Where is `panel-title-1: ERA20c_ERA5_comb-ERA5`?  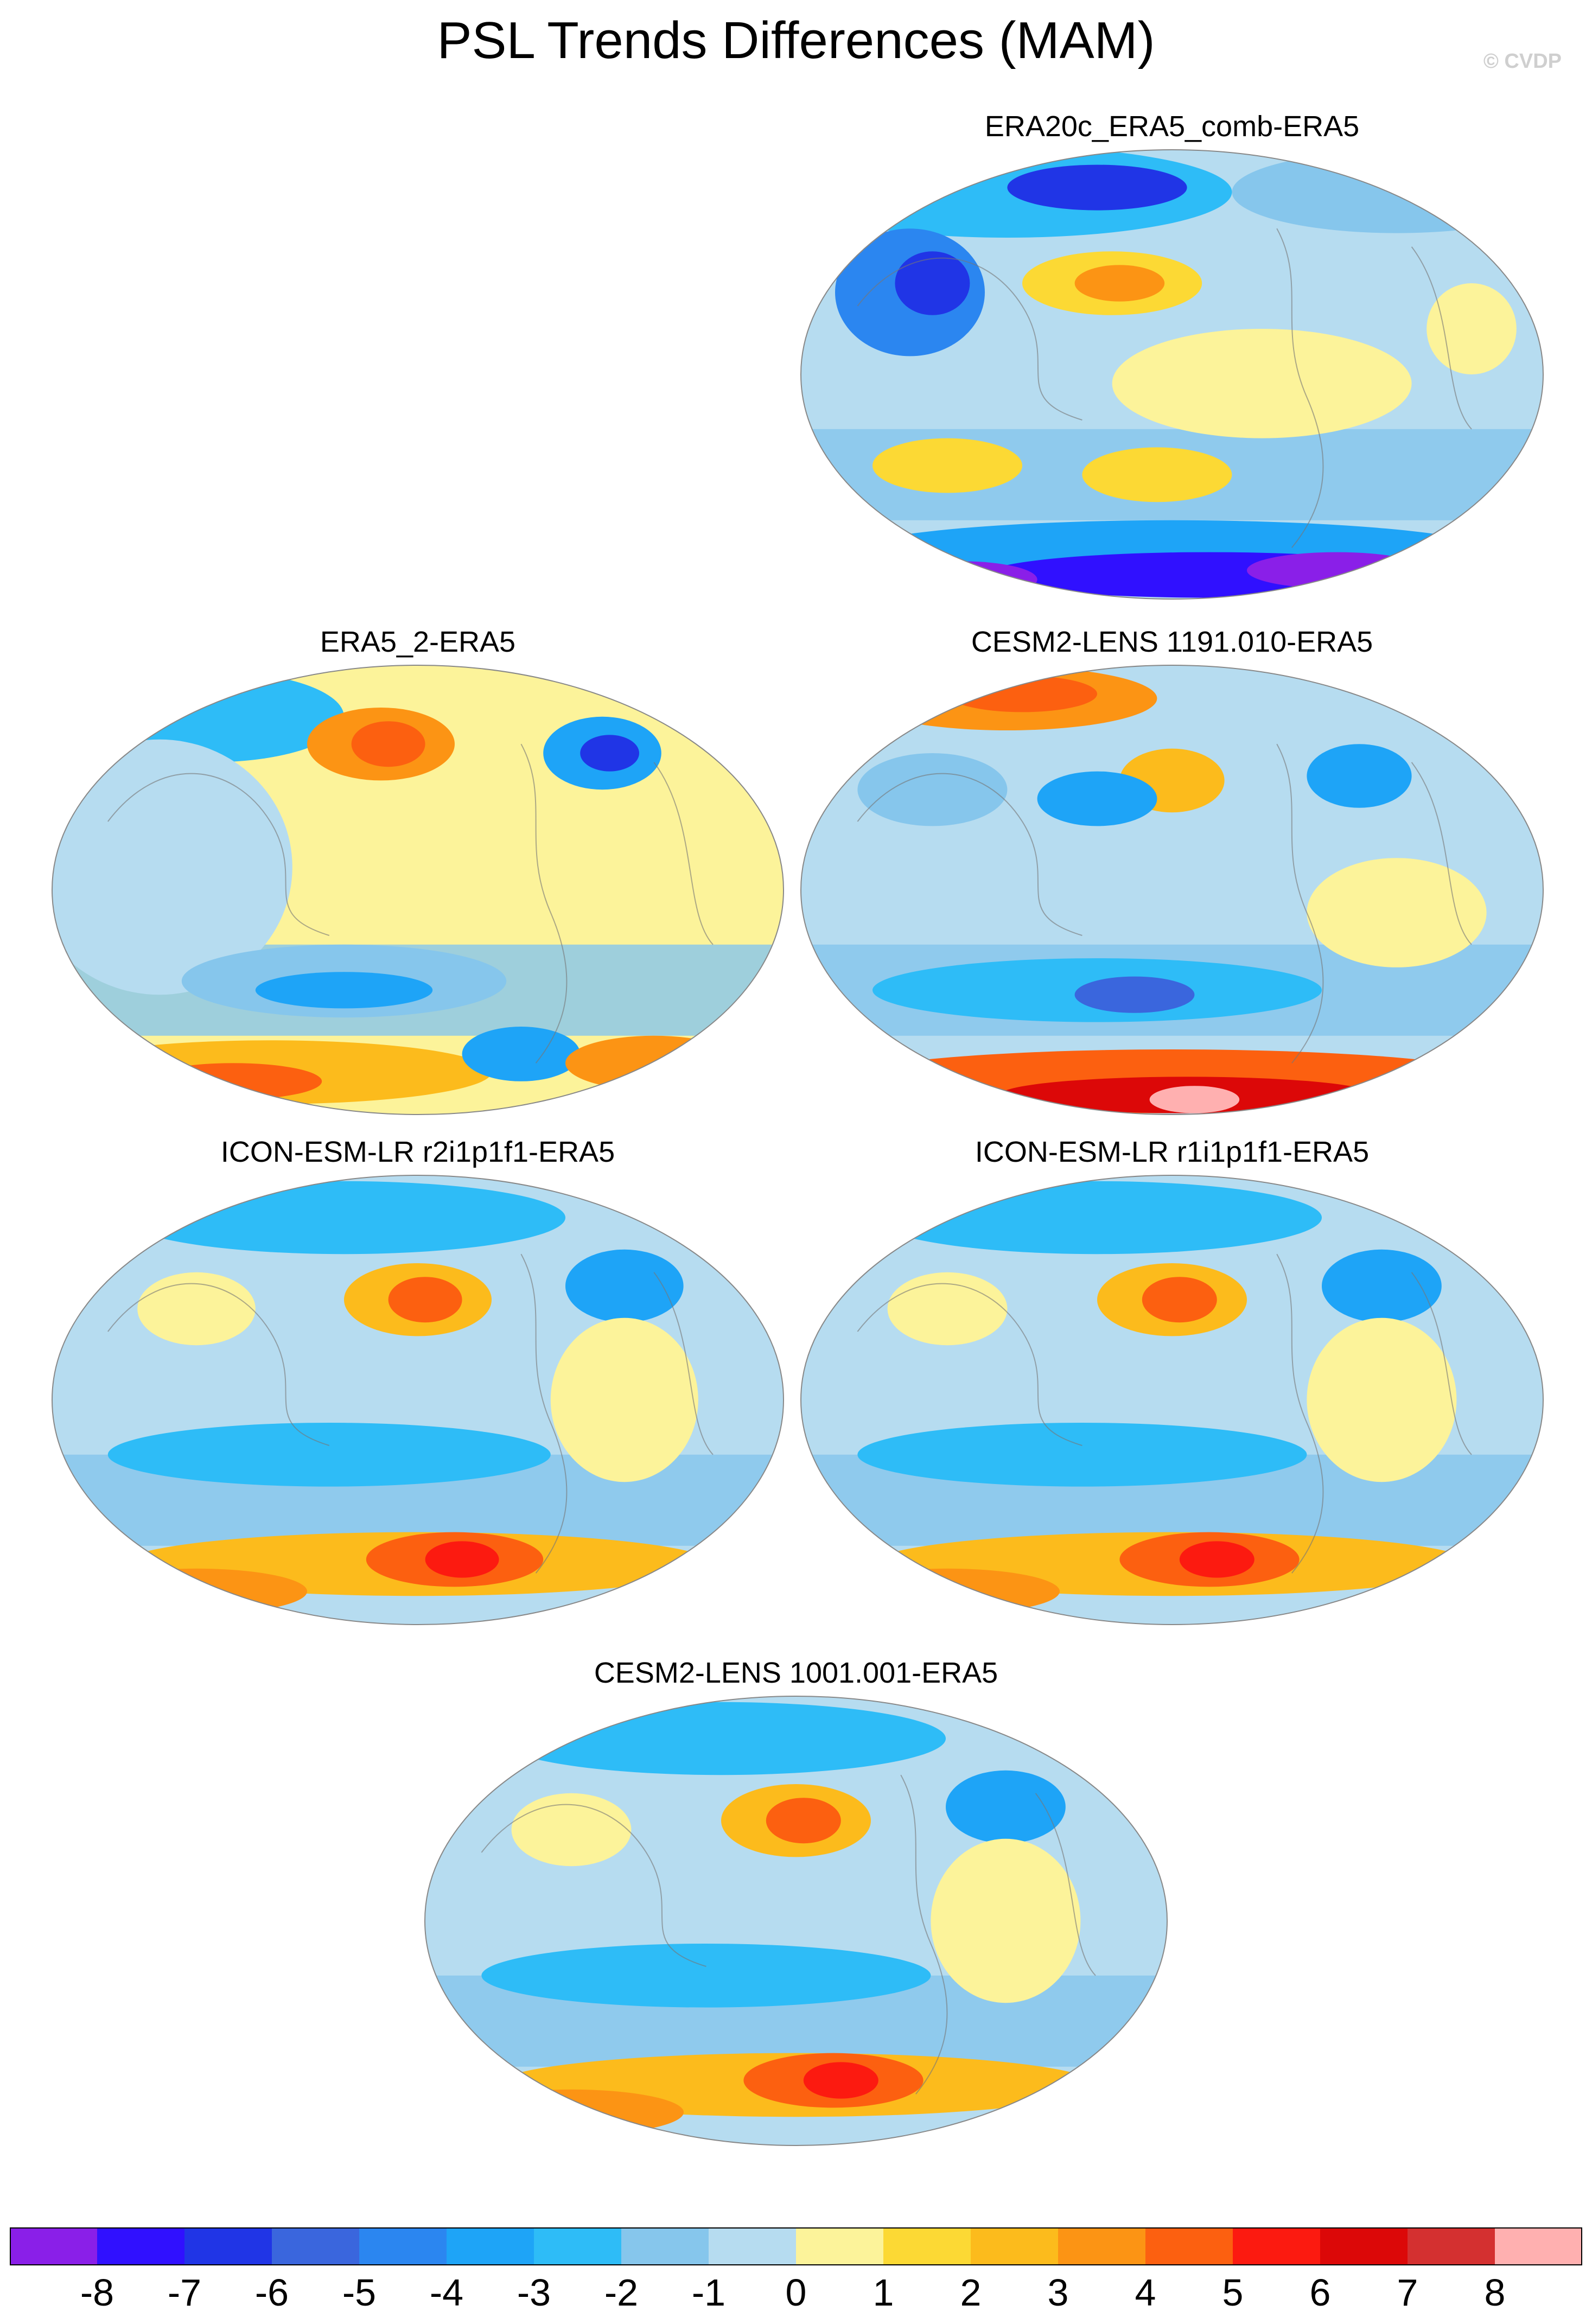
panel-title-1: ERA20c_ERA5_comb-ERA5 is located at coordinates (1172, 126).